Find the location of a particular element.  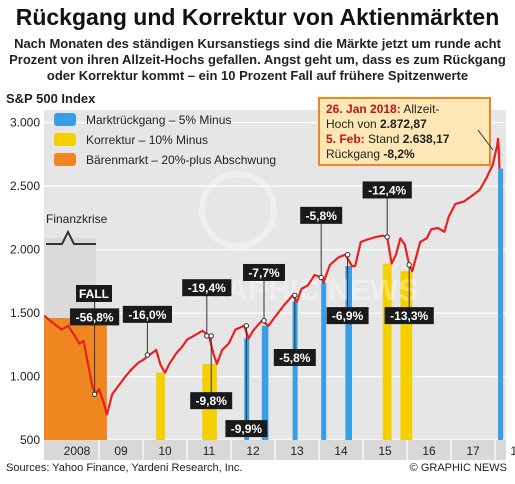

drop-label: -12,4% is located at coordinates (387, 190).